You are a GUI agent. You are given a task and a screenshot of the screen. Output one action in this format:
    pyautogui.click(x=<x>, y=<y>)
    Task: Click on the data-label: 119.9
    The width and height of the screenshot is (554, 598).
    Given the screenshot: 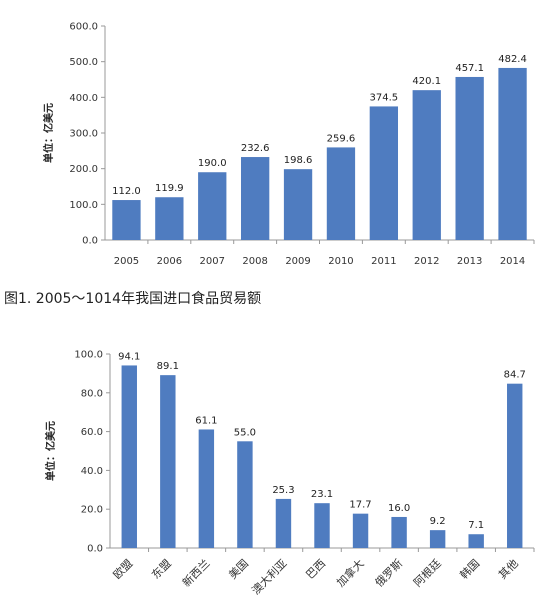 What is the action you would take?
    pyautogui.click(x=169, y=188)
    